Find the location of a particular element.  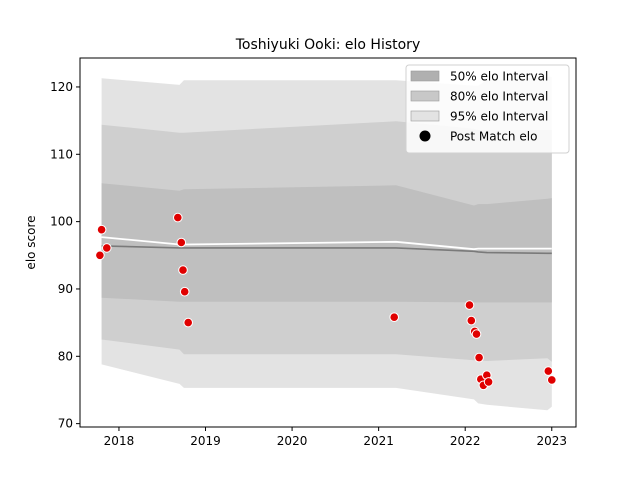

y-tick-label: 90 is located at coordinates (65, 289).